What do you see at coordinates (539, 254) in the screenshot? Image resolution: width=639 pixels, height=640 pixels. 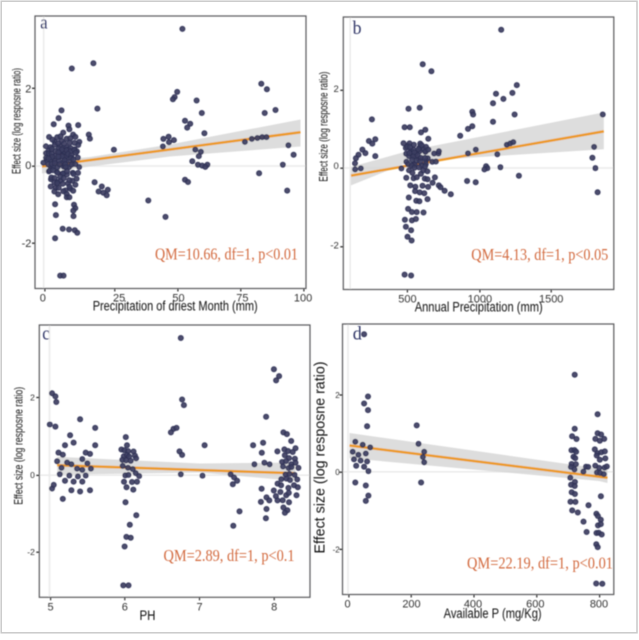 I see `svg-text: QM=4.13, df=1, p<0.05` at bounding box center [539, 254].